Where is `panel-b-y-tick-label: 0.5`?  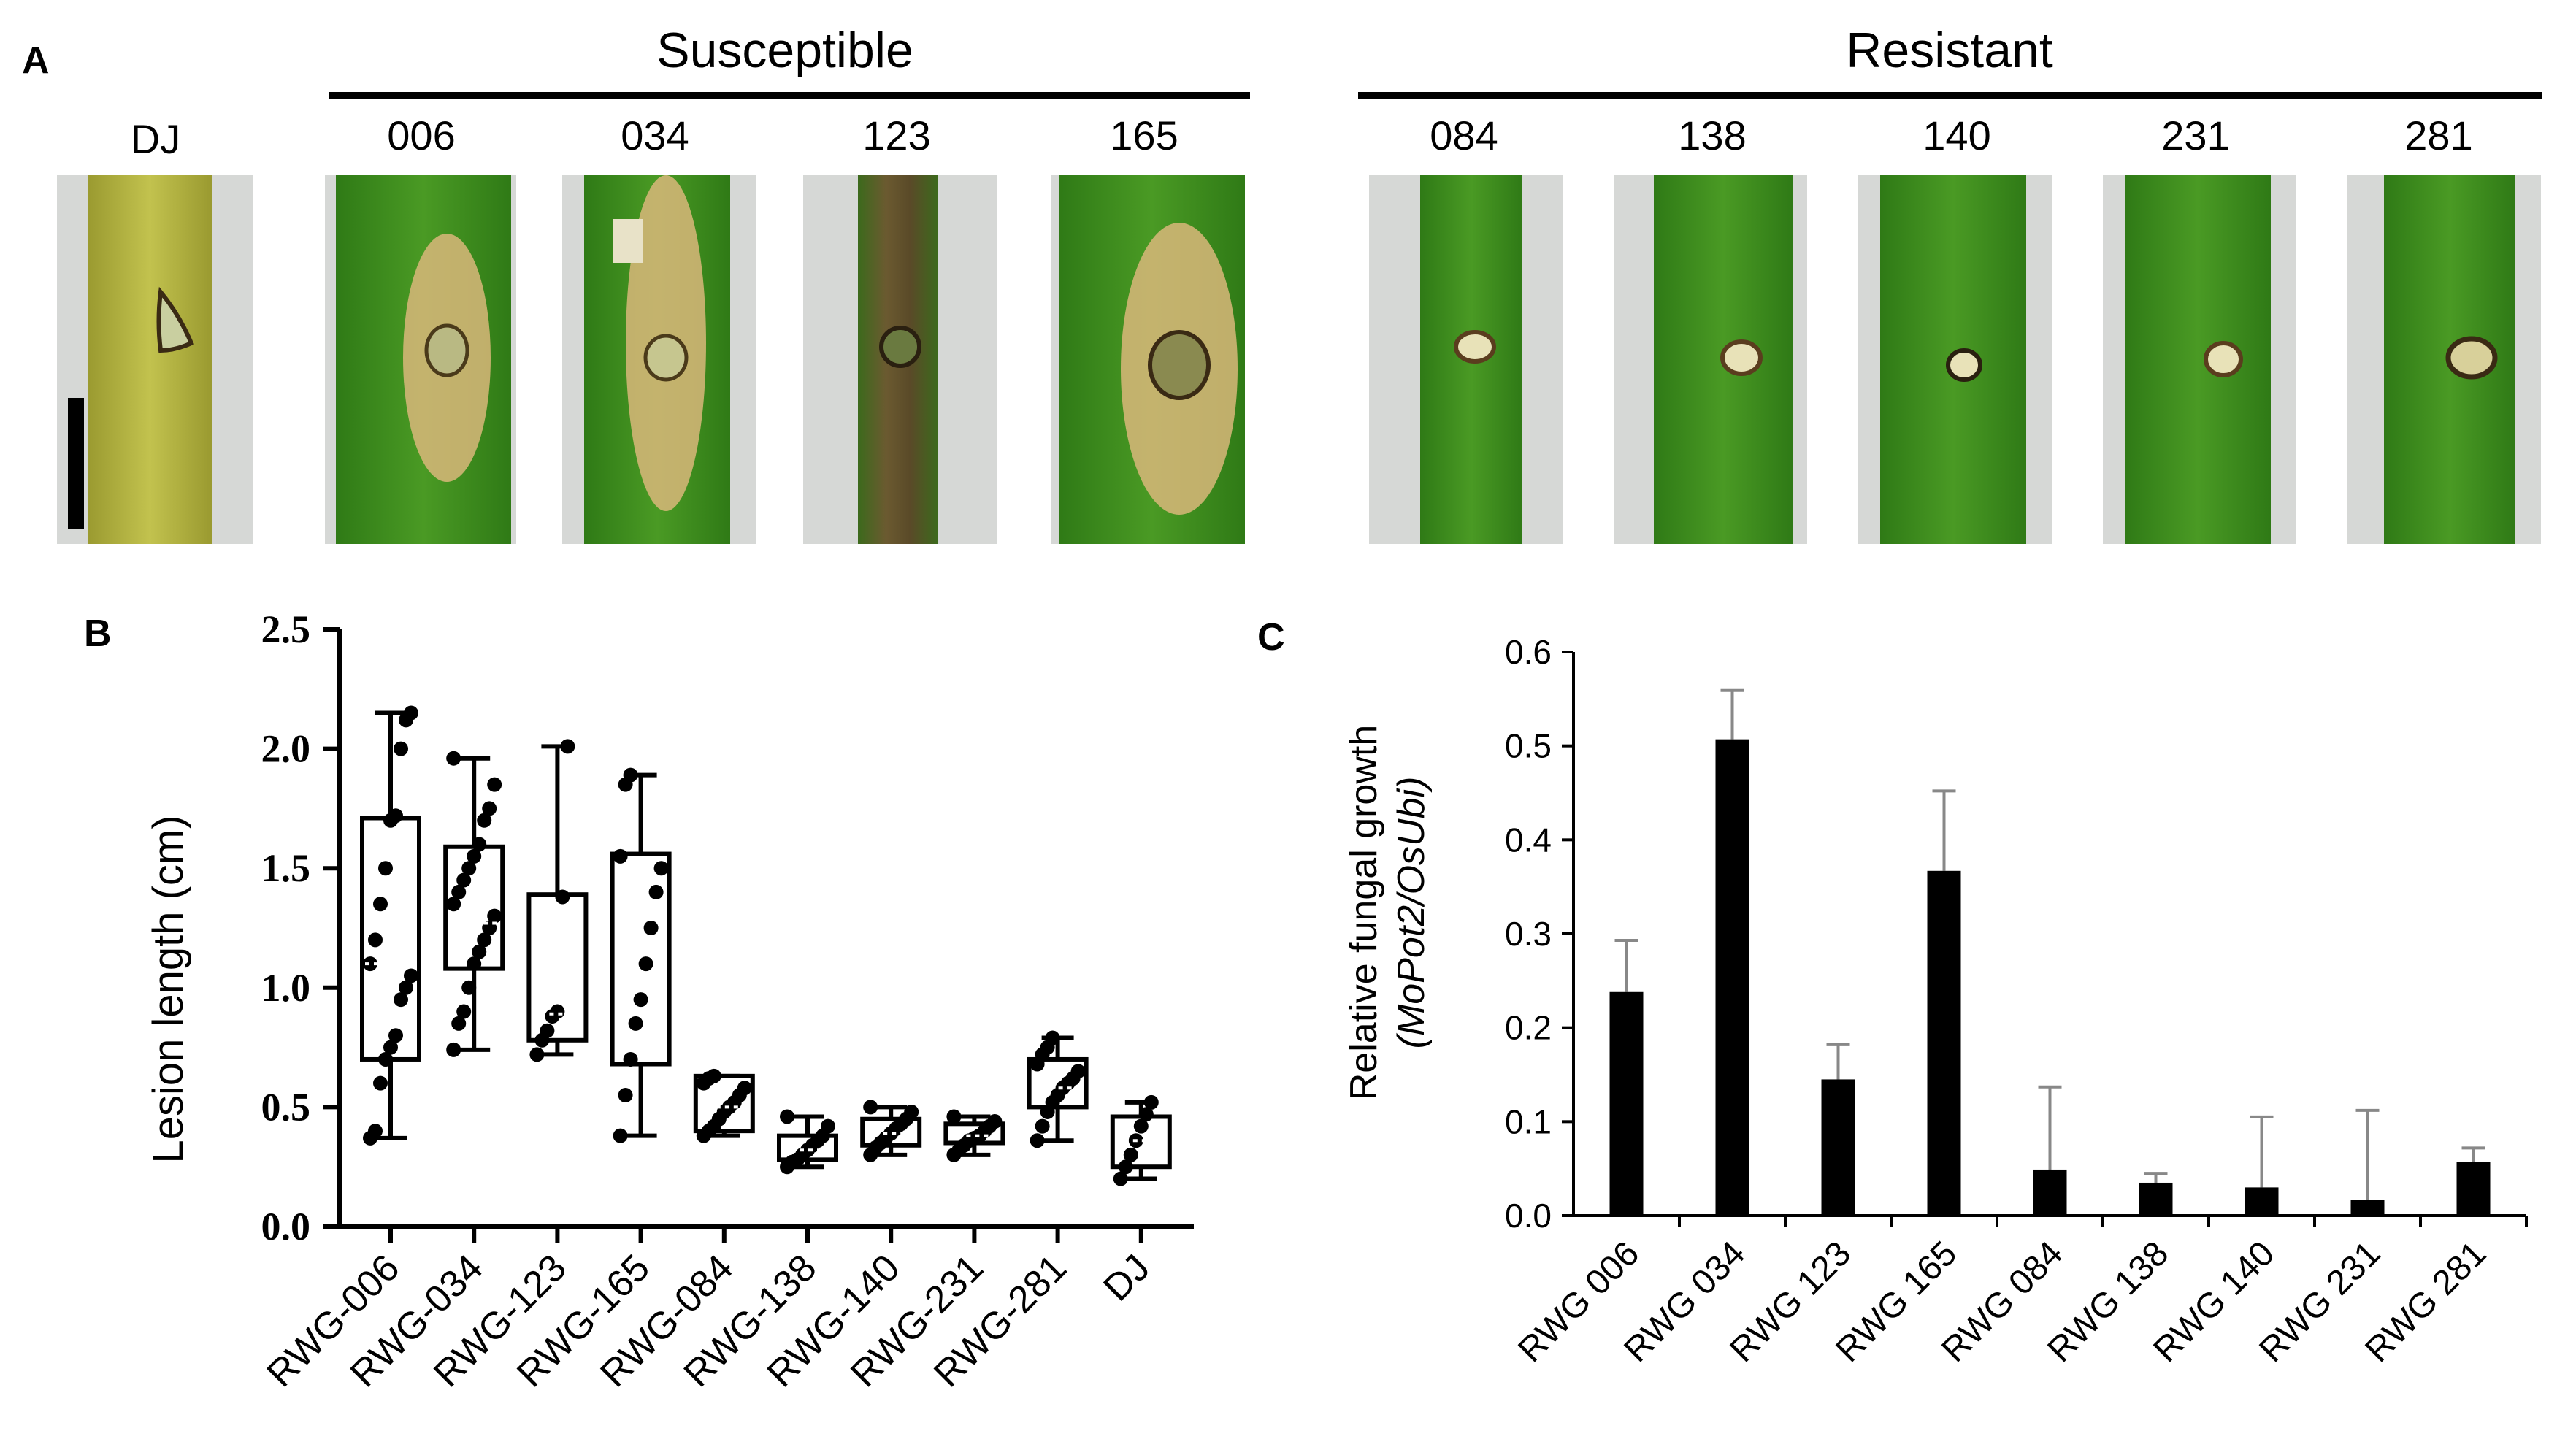 panel-b-y-tick-label: 0.5 is located at coordinates (286, 1107).